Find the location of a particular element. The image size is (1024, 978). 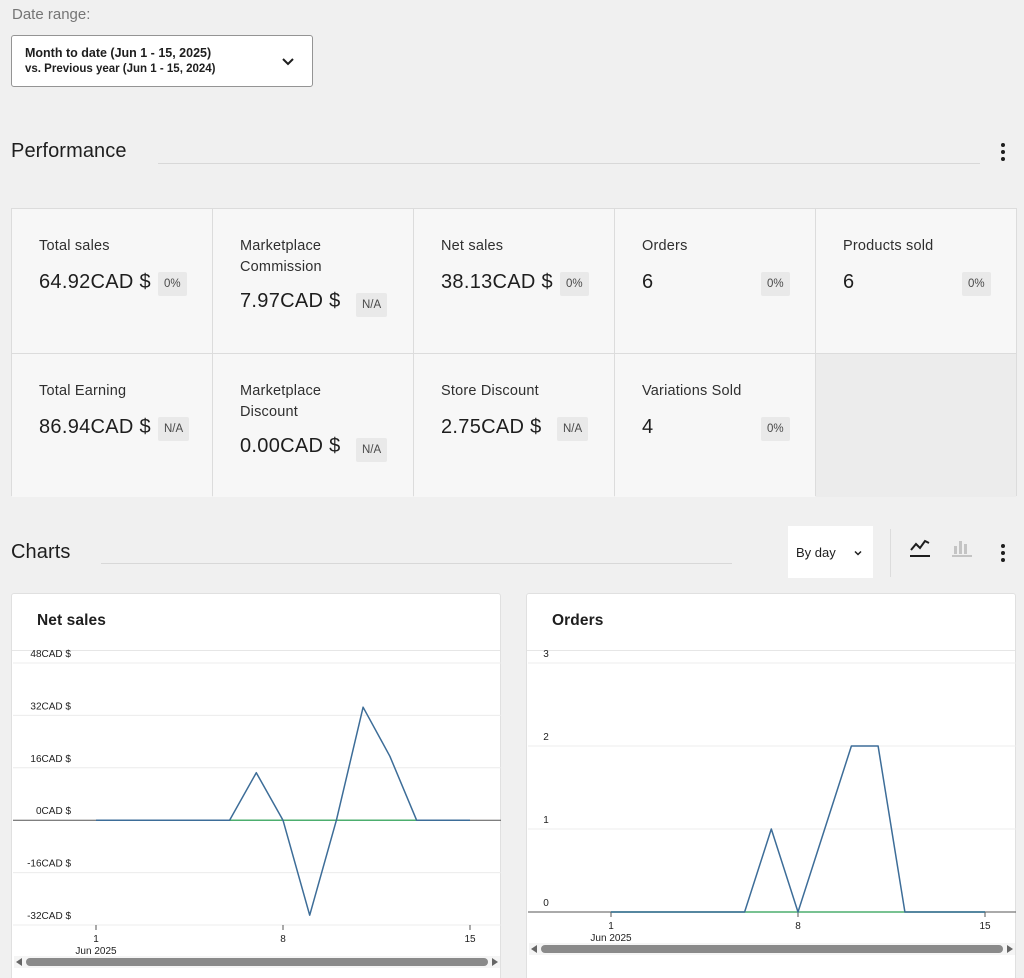

interval-select: By day is located at coordinates (830, 552).